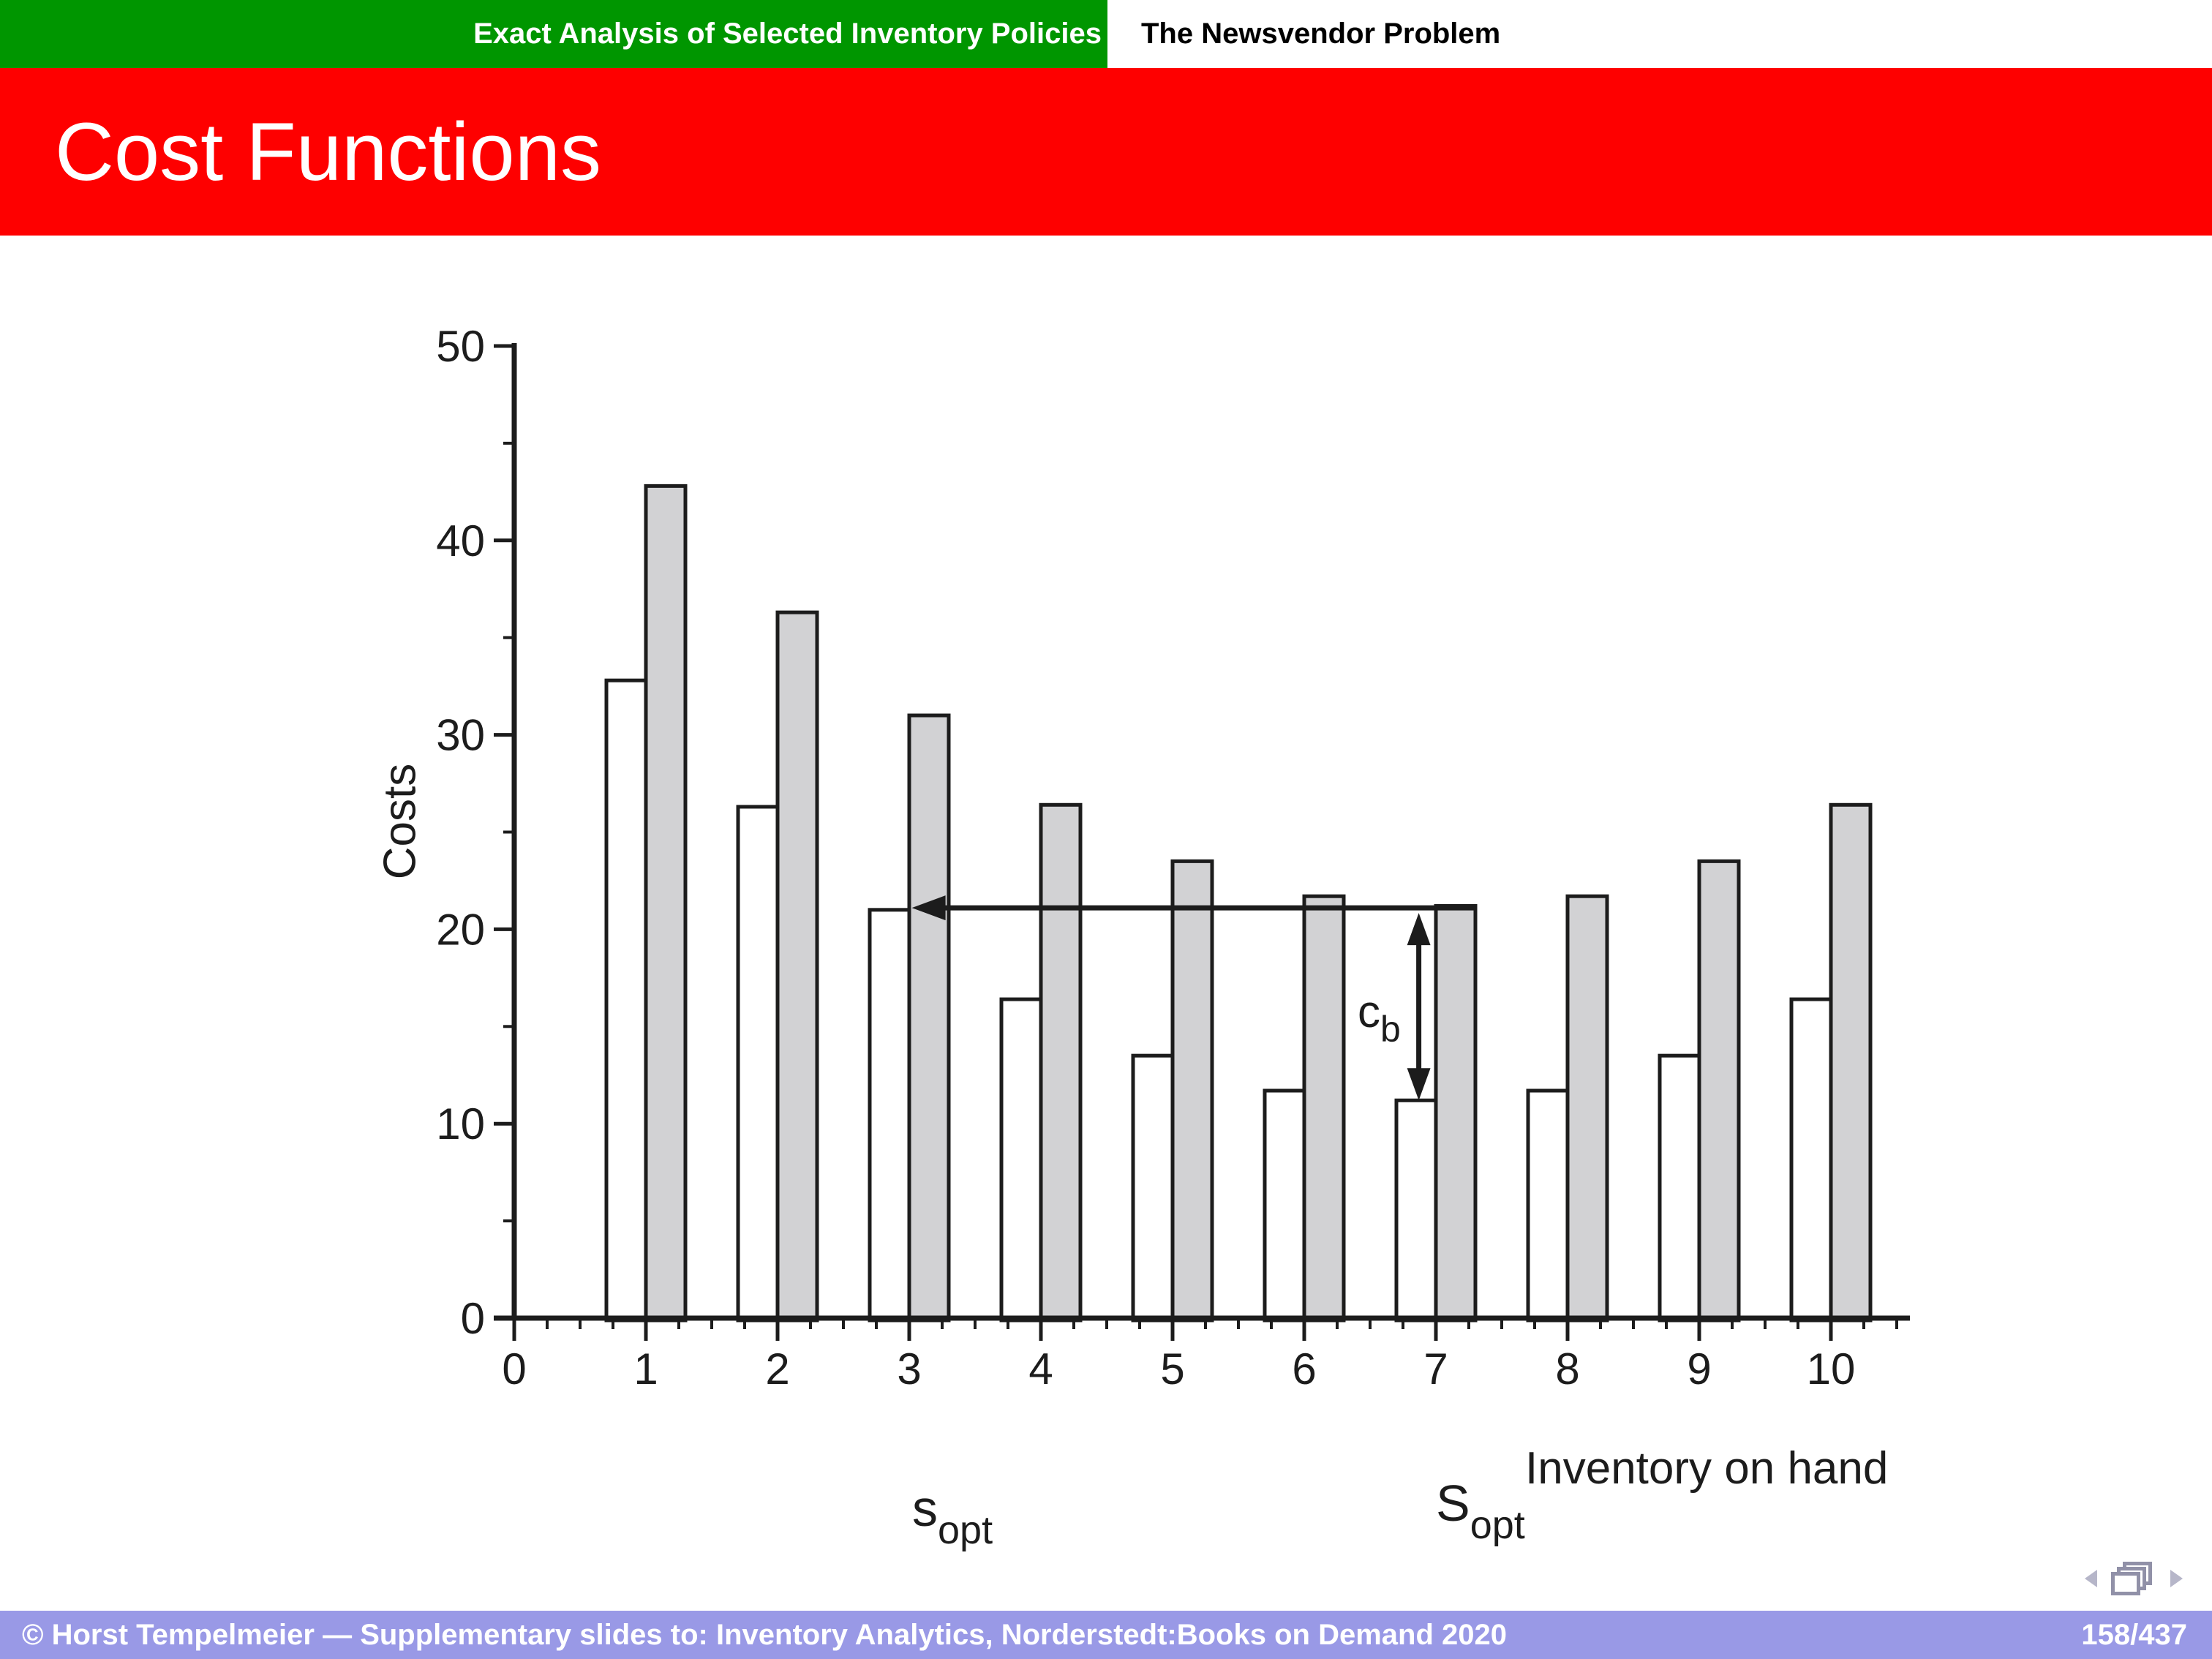 Image resolution: width=2212 pixels, height=1659 pixels. Describe the element at coordinates (925, 1508) in the screenshot. I see `s-opt-base: s` at that location.